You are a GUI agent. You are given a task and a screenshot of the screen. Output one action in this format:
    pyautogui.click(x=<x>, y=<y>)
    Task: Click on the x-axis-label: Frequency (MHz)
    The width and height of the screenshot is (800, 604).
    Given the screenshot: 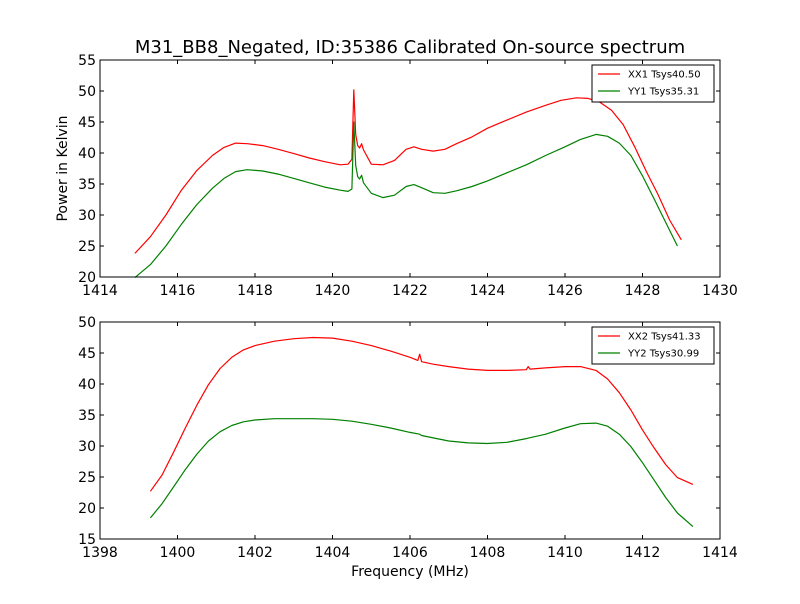 What is the action you would take?
    pyautogui.click(x=410, y=572)
    